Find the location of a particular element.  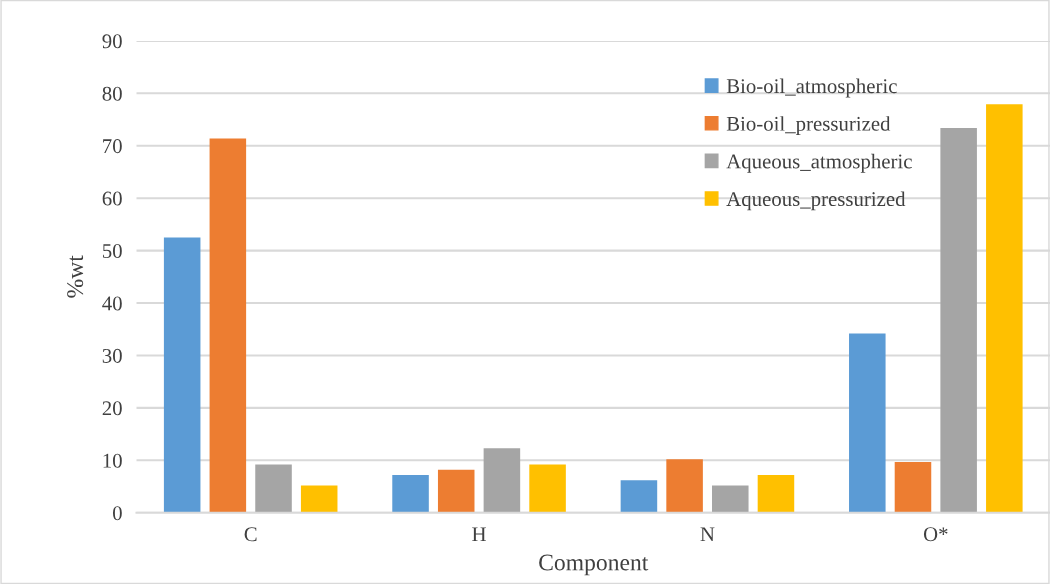

legend-label: Bio-oil_atmospheric is located at coordinates (811, 88).